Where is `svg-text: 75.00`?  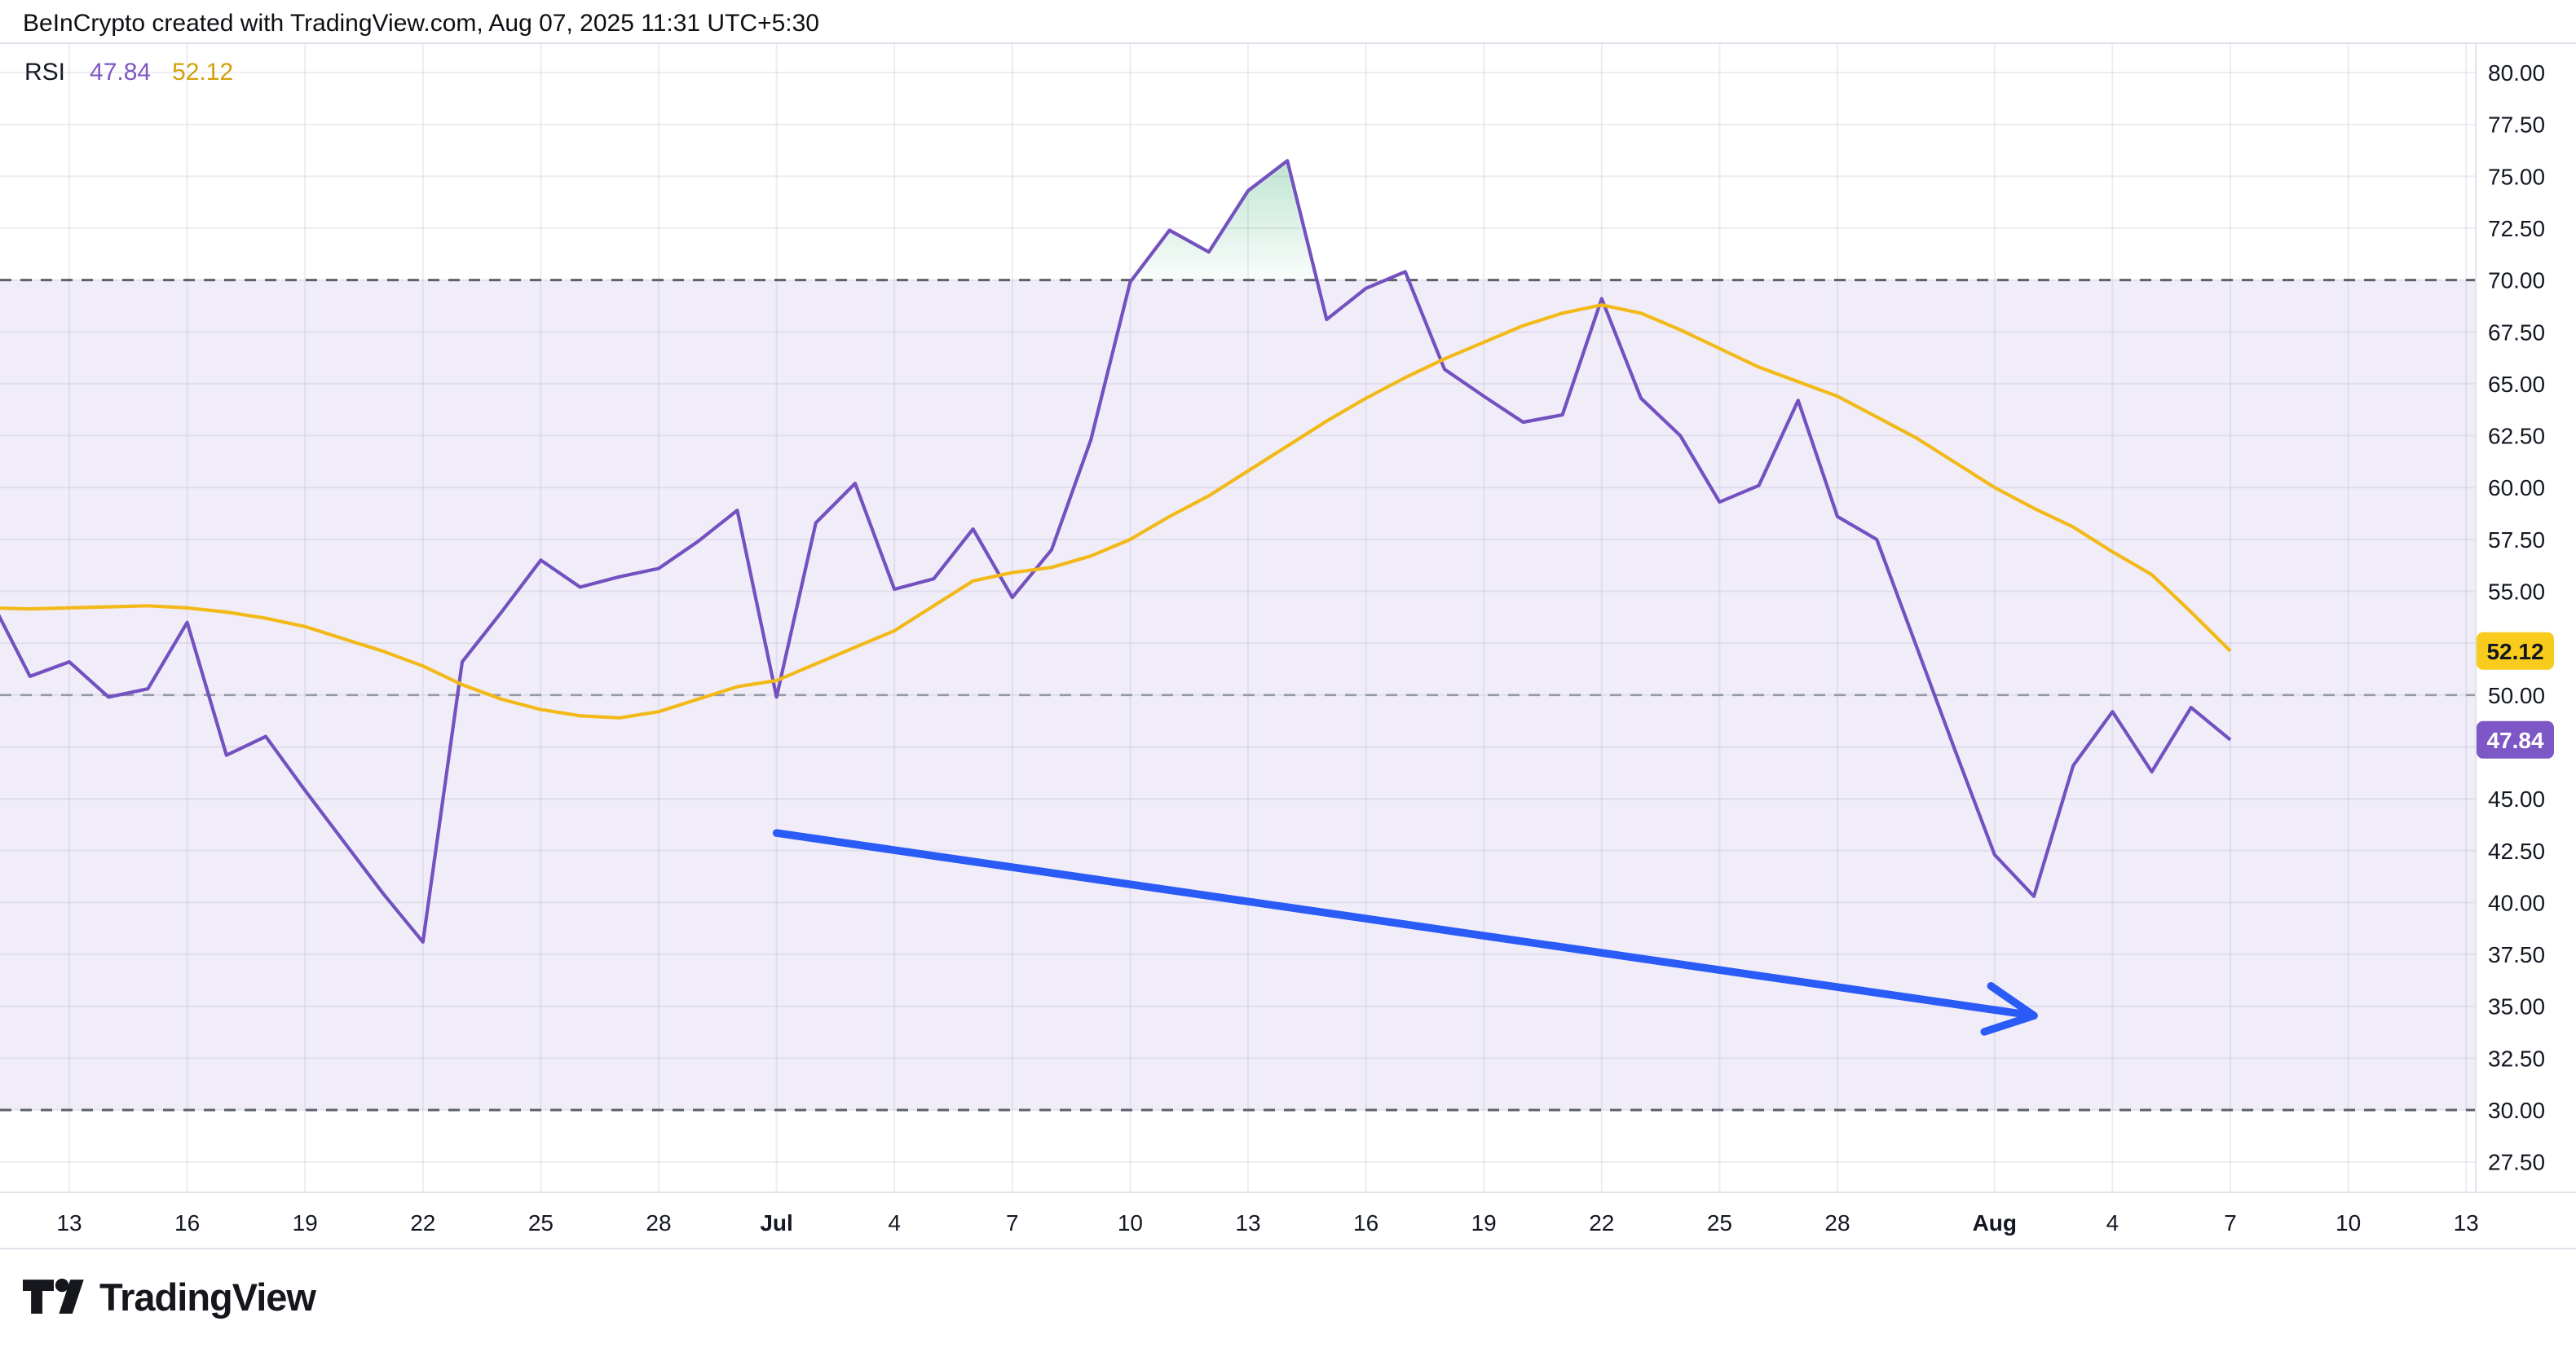
svg-text: 75.00 is located at coordinates (2516, 176).